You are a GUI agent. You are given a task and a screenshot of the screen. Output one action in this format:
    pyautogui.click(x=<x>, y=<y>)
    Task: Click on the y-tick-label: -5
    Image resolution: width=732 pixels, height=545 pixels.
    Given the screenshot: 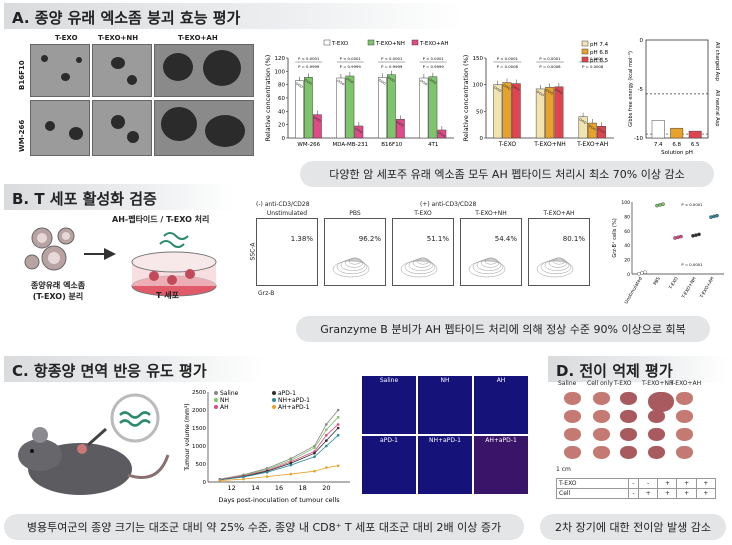 What is the action you would take?
    pyautogui.click(x=641, y=90)
    